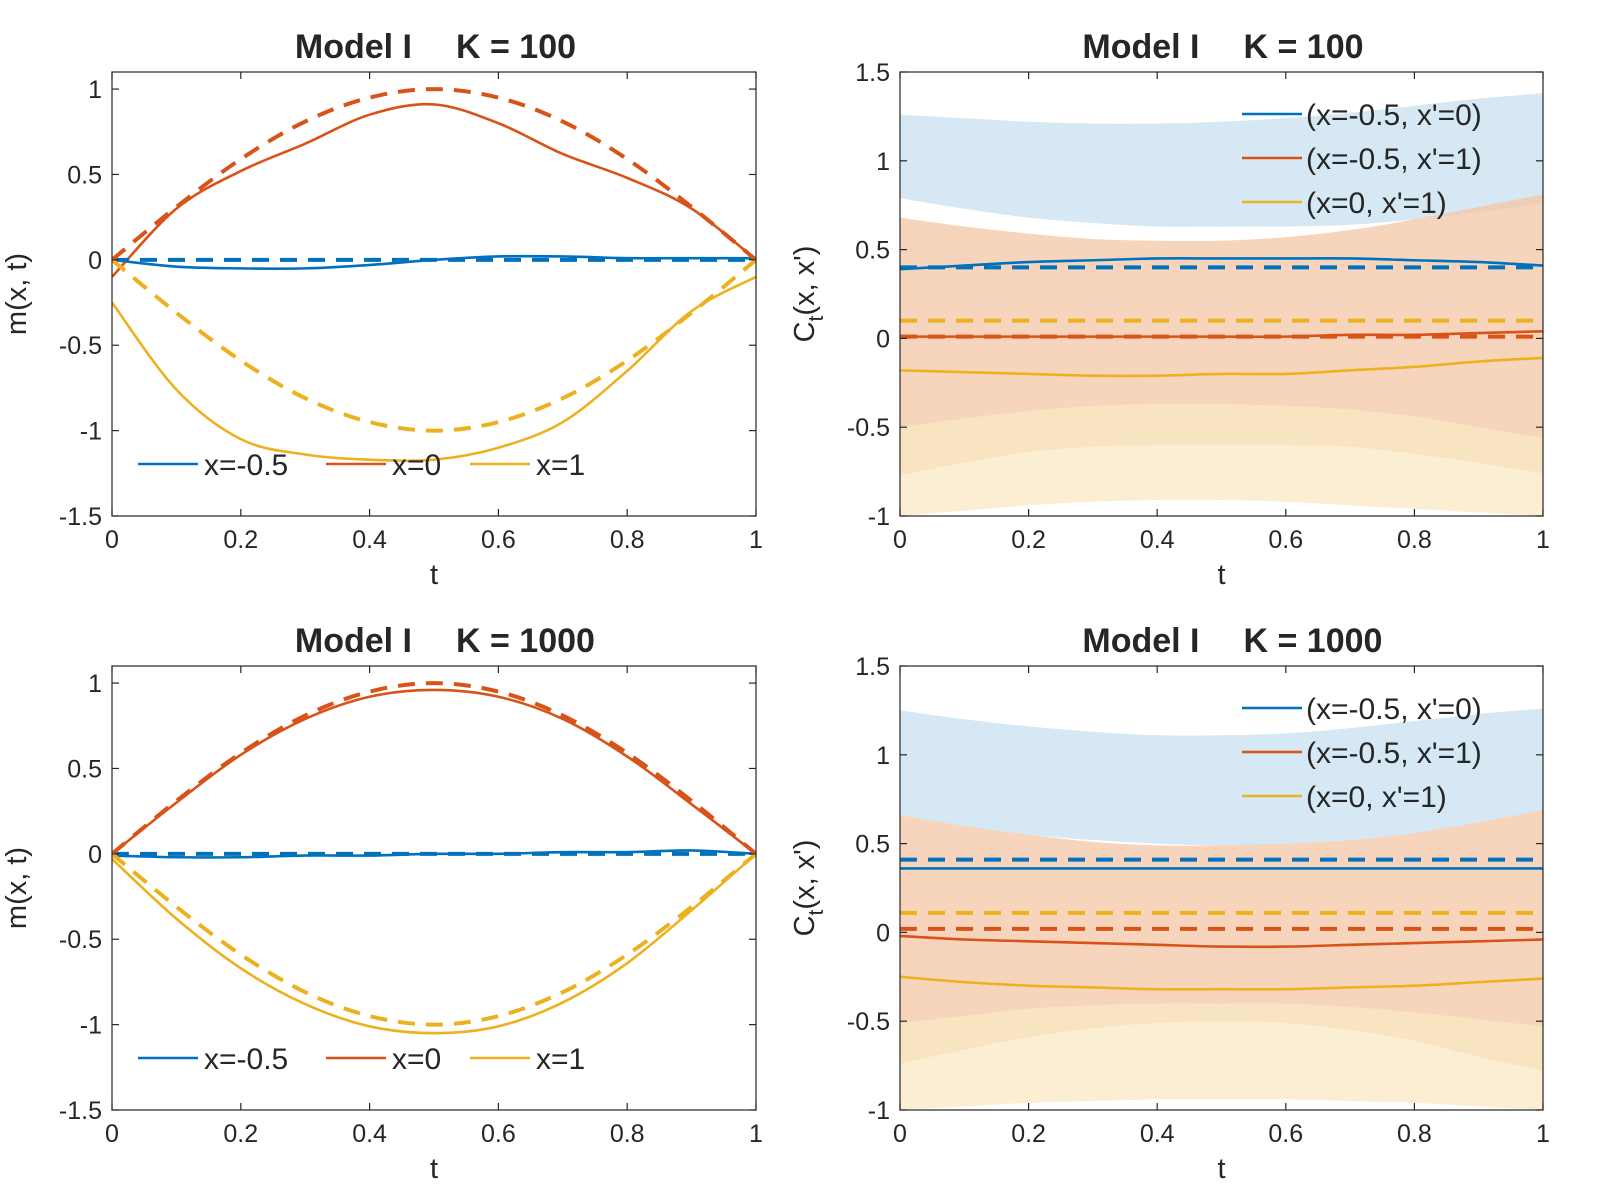 This screenshot has height=1200, width=1600. Describe the element at coordinates (525, 641) in the screenshot. I see `chart-title-k: K = 1000` at that location.